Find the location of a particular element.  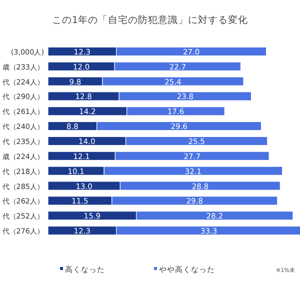

title: この1年の「自宅の防犯意識」に対する変化 is located at coordinates (150, 20).